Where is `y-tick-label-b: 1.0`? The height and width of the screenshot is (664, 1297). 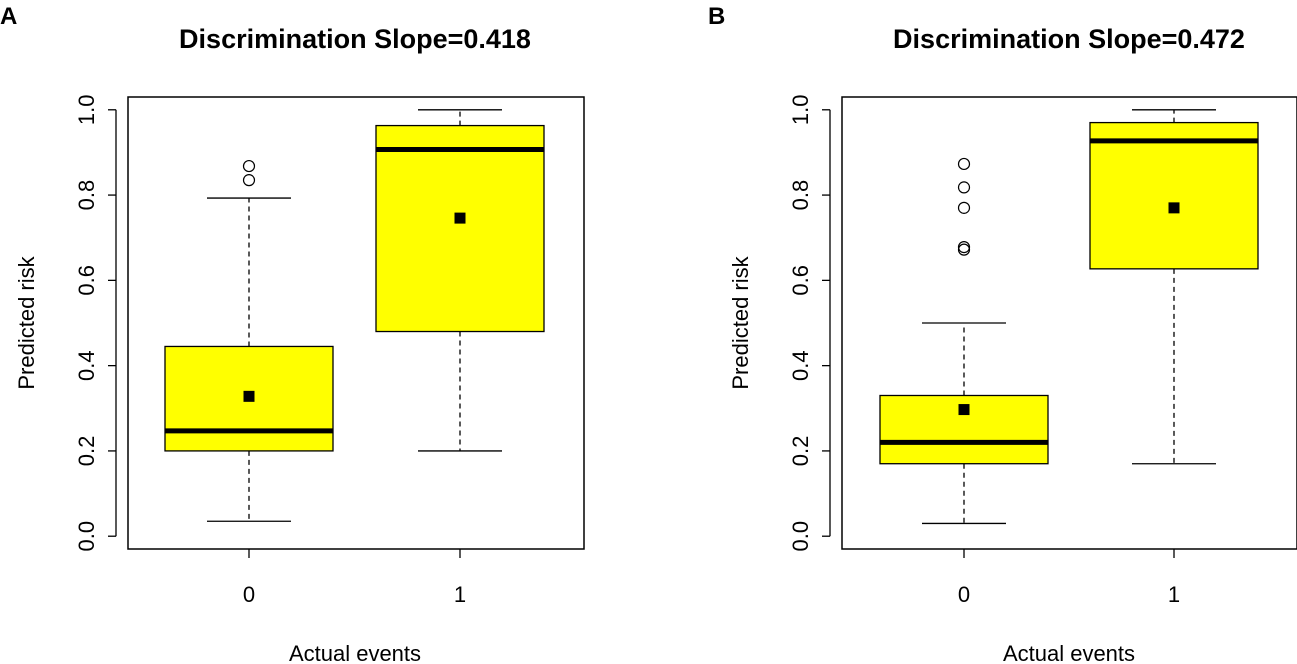
y-tick-label-b: 1.0 is located at coordinates (800, 109).